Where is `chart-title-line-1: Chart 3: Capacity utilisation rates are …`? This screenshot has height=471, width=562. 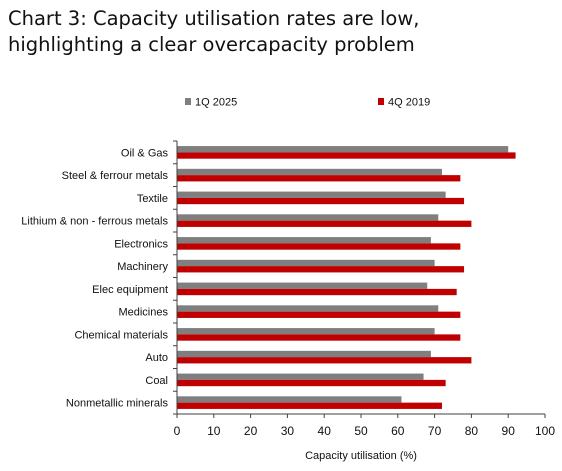
chart-title-line-1: Chart 3: Capacity utilisation rates are … is located at coordinates (214, 18).